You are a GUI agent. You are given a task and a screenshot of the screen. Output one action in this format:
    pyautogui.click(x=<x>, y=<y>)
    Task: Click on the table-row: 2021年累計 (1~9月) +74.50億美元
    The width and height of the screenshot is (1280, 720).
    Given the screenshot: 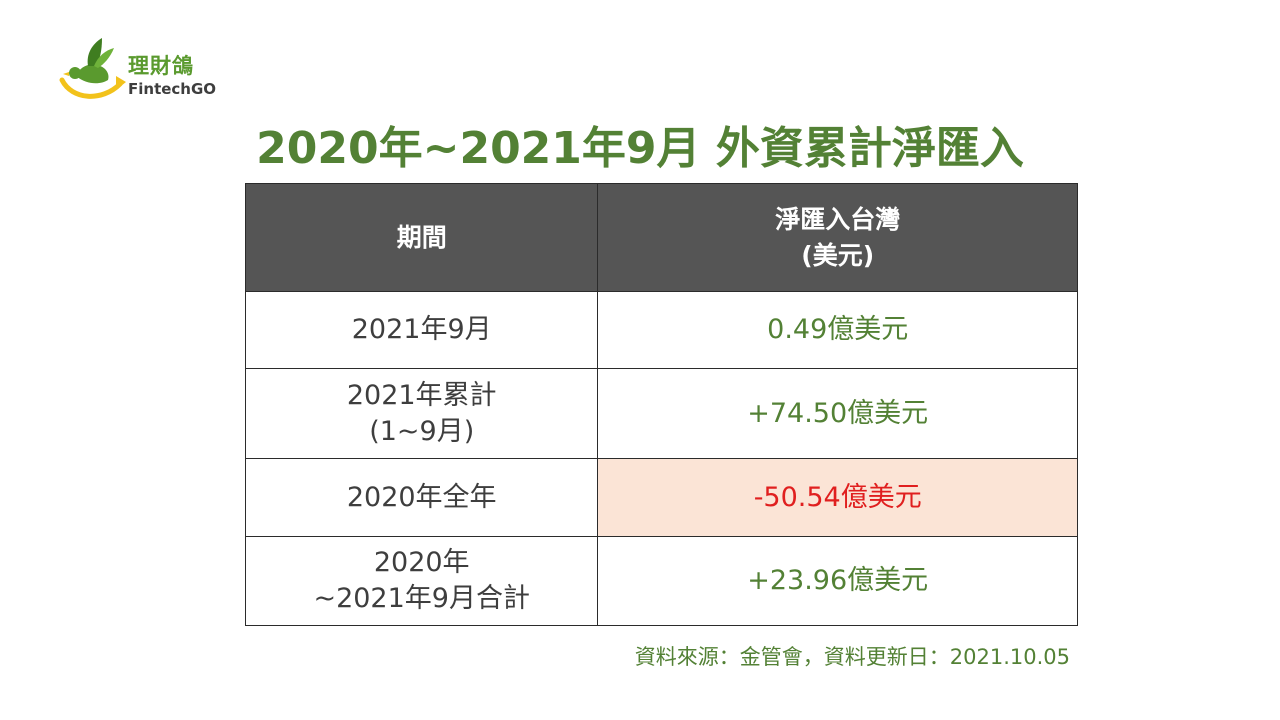 What is the action you would take?
    pyautogui.click(x=661, y=413)
    